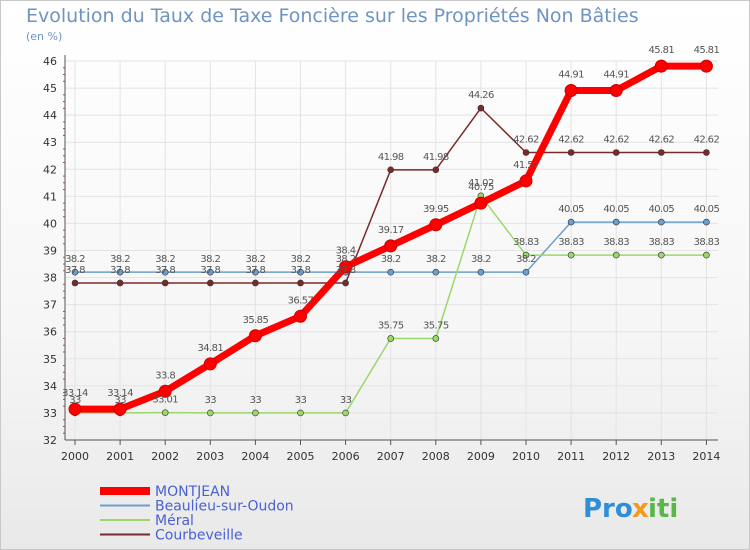  What do you see at coordinates (481, 183) in the screenshot?
I see `data-label: 41.02` at bounding box center [481, 183].